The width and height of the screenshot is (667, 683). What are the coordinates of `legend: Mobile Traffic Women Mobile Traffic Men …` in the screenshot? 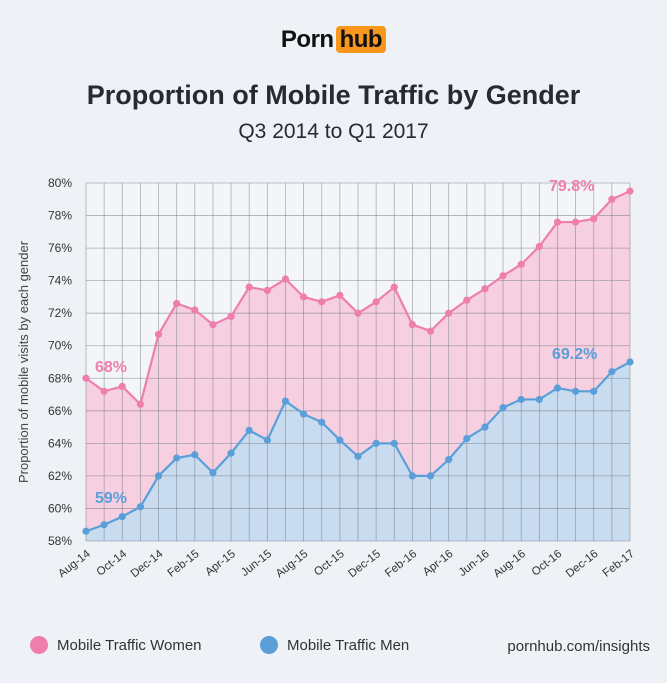 It's located at (340, 649).